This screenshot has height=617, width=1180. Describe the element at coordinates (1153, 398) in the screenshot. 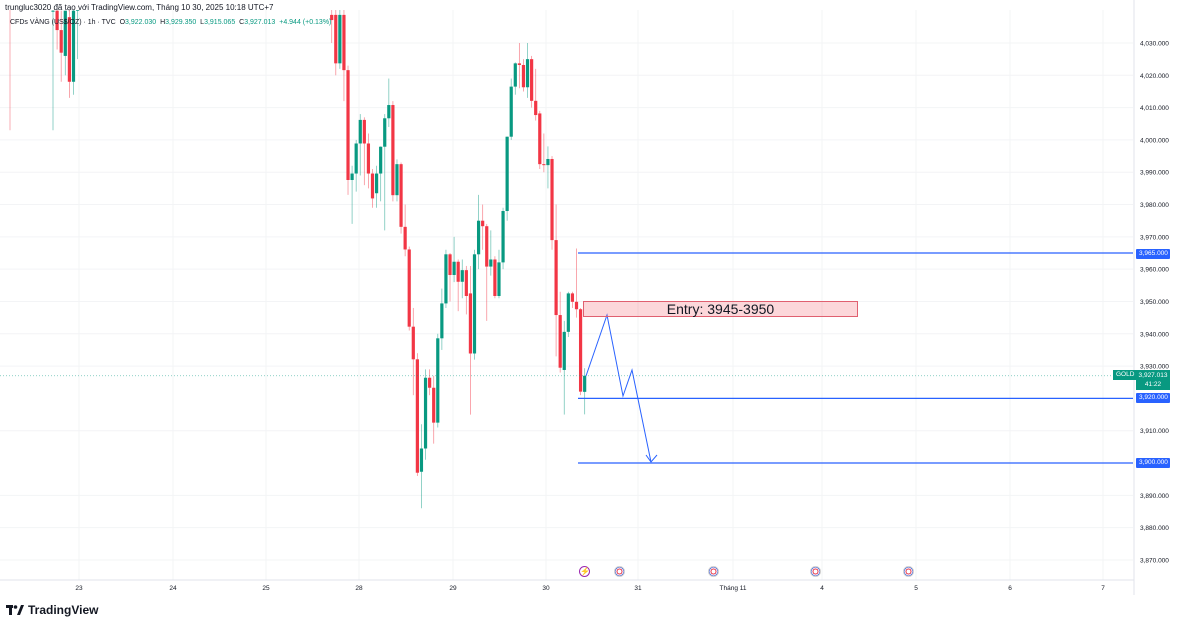

I see `price-tag-3920: 3,920.000` at that location.